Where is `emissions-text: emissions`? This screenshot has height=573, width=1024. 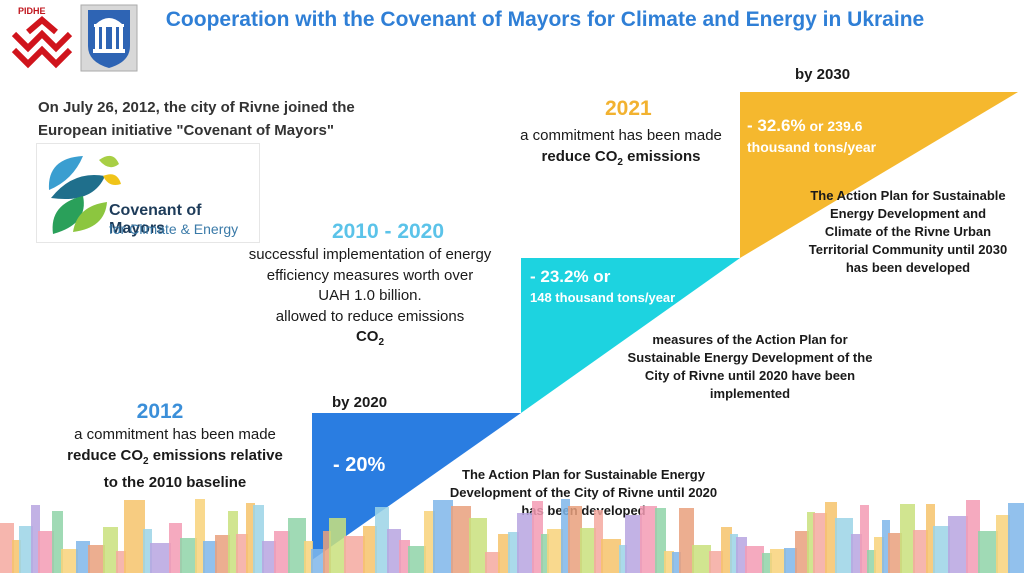 emissions-text: emissions is located at coordinates (661, 156).